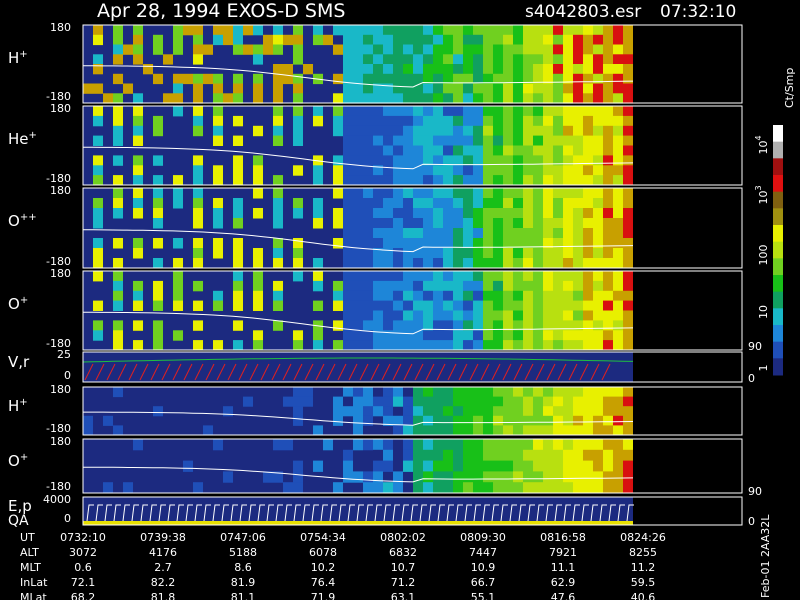  I want to click on row-value: 0809:30, so click(483, 537).